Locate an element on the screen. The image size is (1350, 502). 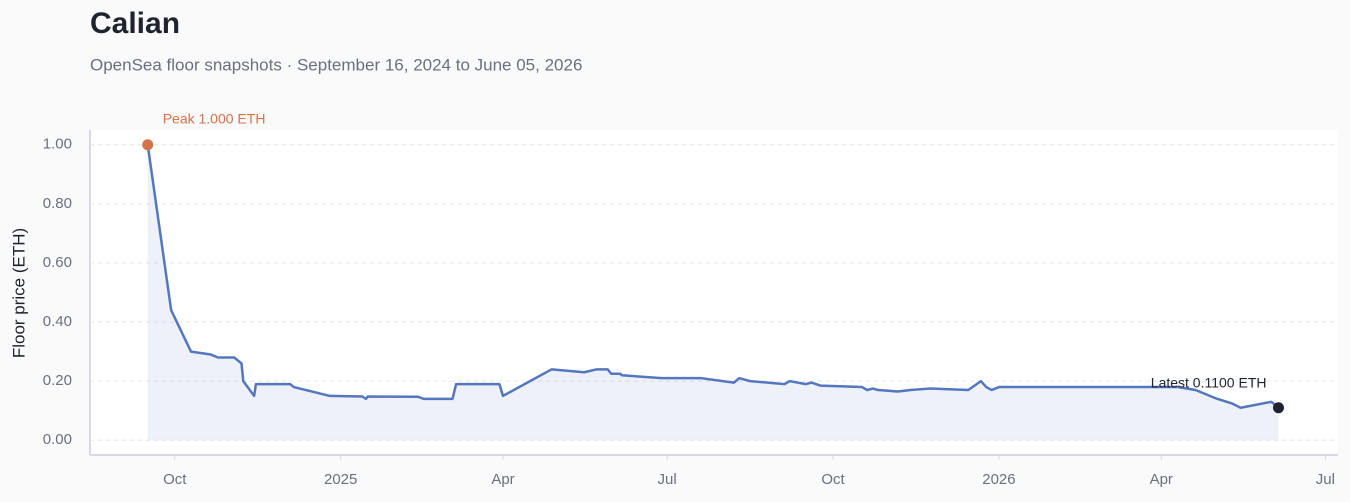
latest-marker is located at coordinates (1278, 408).